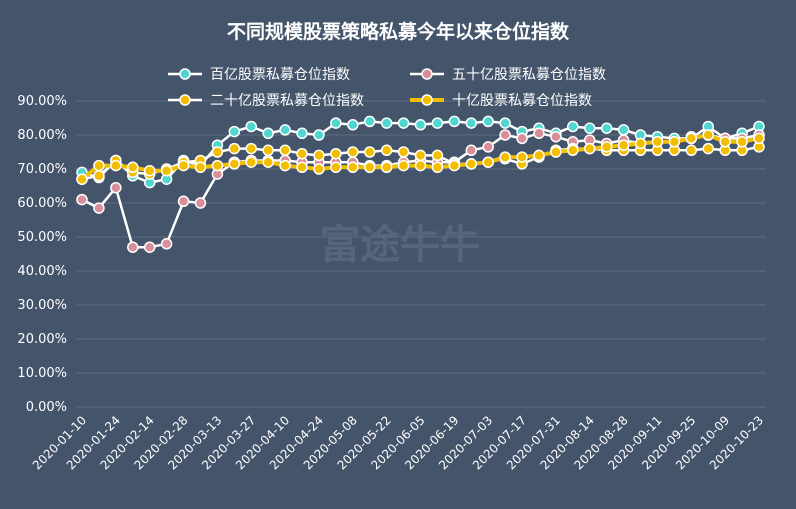 This screenshot has width=796, height=509. I want to click on y-tick-label: 80.00%, so click(42, 135).